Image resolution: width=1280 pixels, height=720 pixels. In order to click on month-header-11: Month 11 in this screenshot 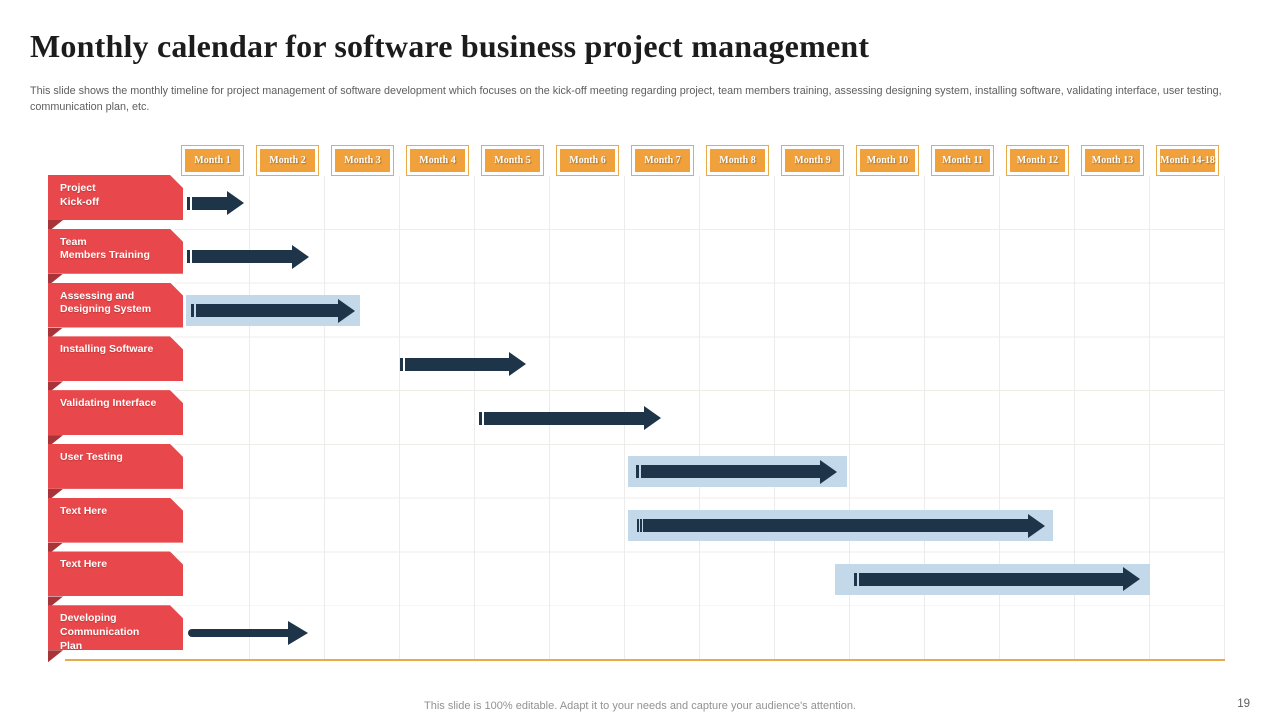, I will do `click(962, 160)`.